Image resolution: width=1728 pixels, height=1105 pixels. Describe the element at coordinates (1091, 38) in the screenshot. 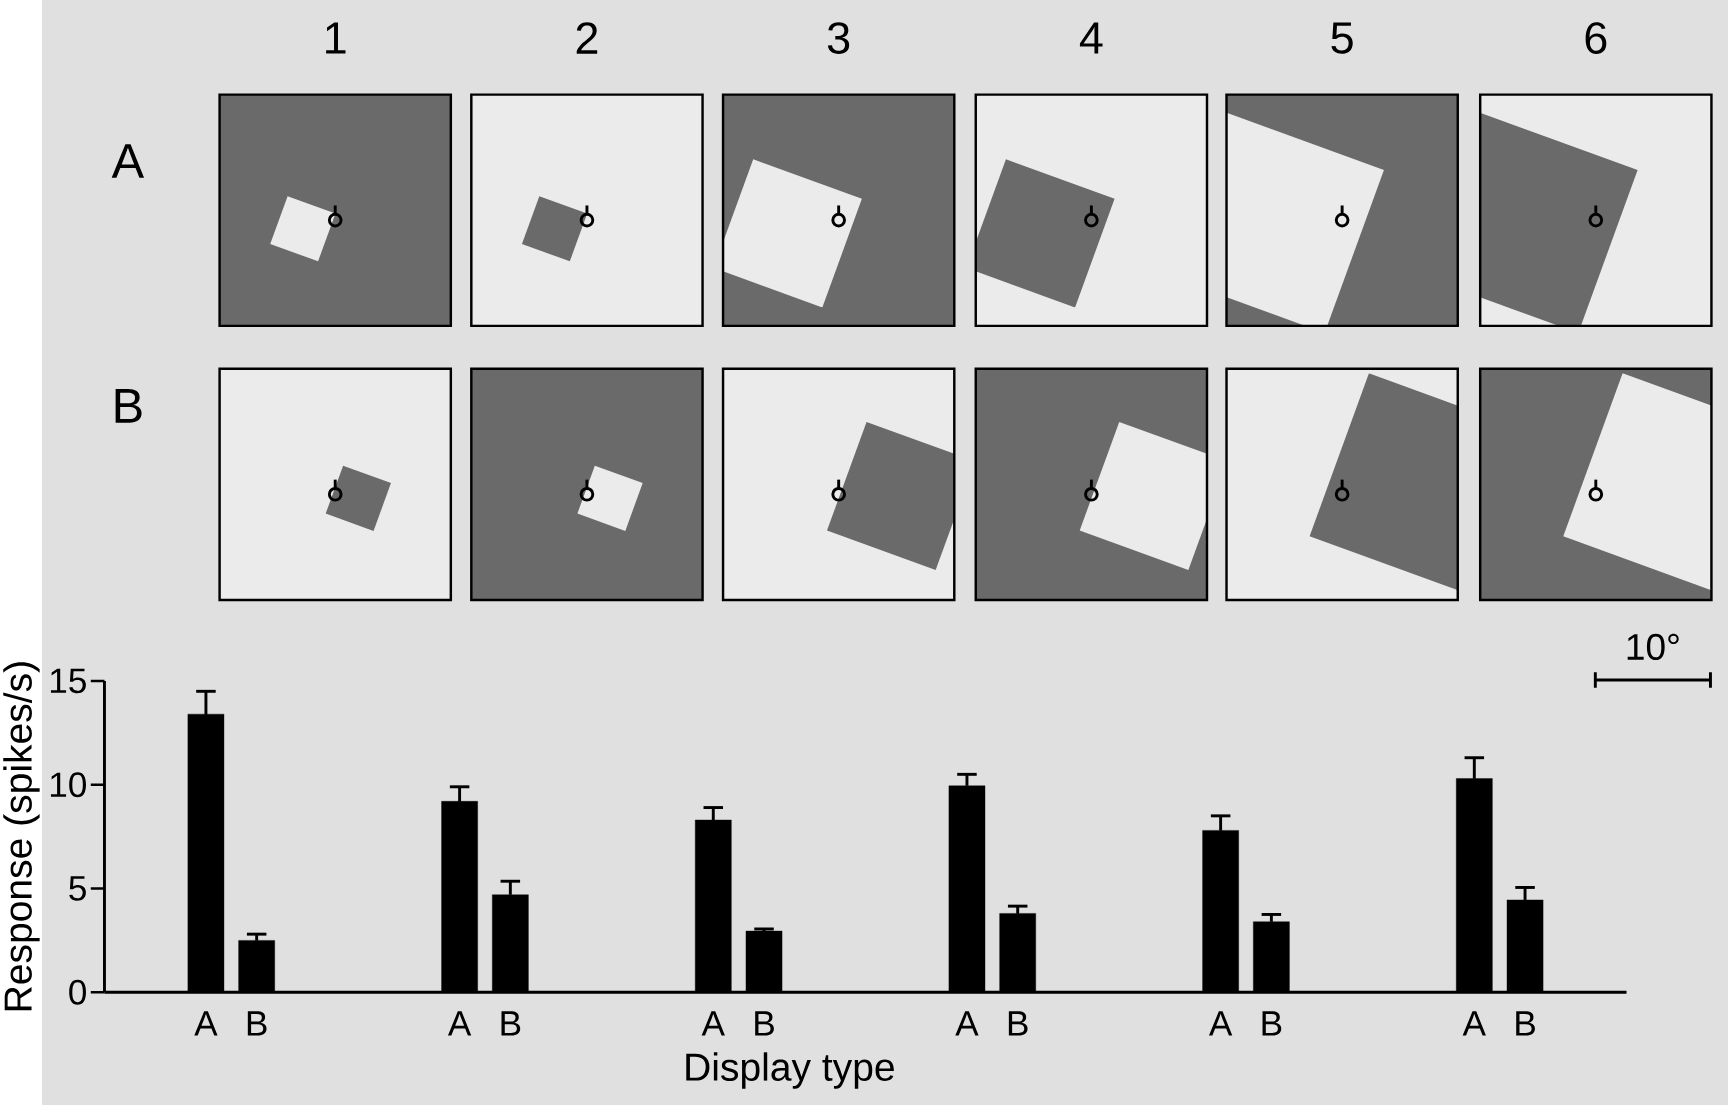

I see `text: 4` at that location.